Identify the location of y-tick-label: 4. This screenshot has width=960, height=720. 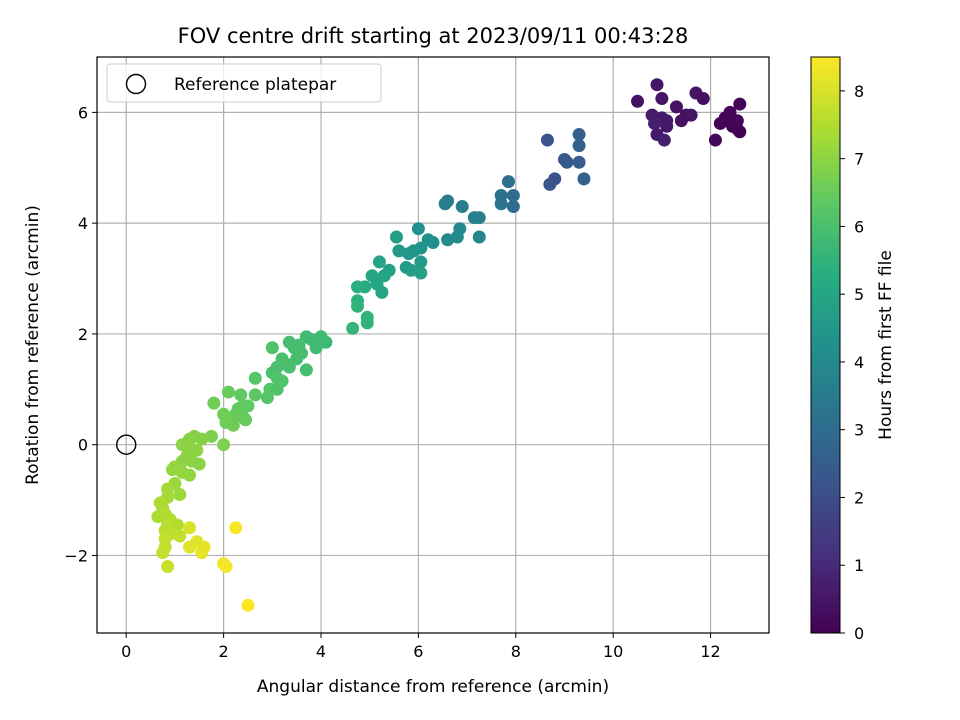
(83, 223).